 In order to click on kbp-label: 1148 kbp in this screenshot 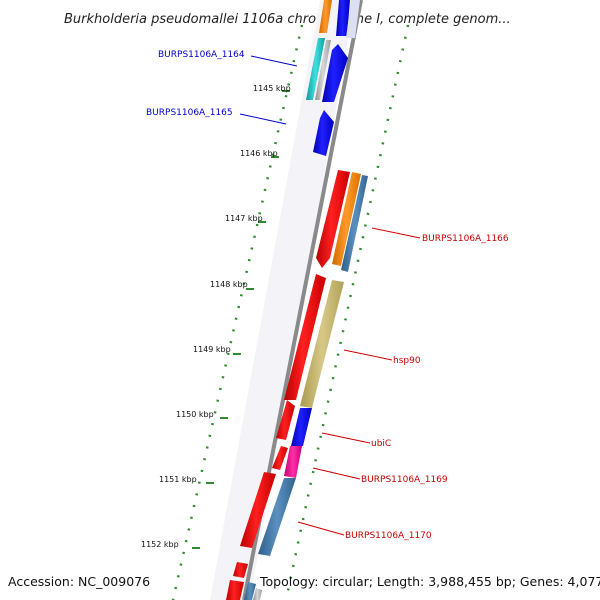, I will do `click(229, 284)`.